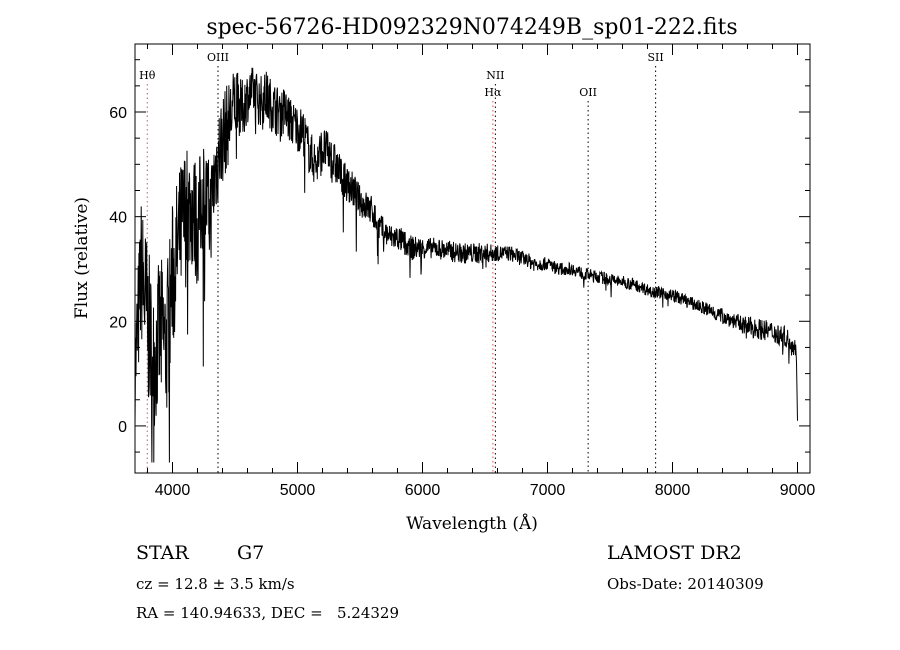 The width and height of the screenshot is (900, 650). What do you see at coordinates (251, 553) in the screenshot?
I see `object-subclass: G7` at bounding box center [251, 553].